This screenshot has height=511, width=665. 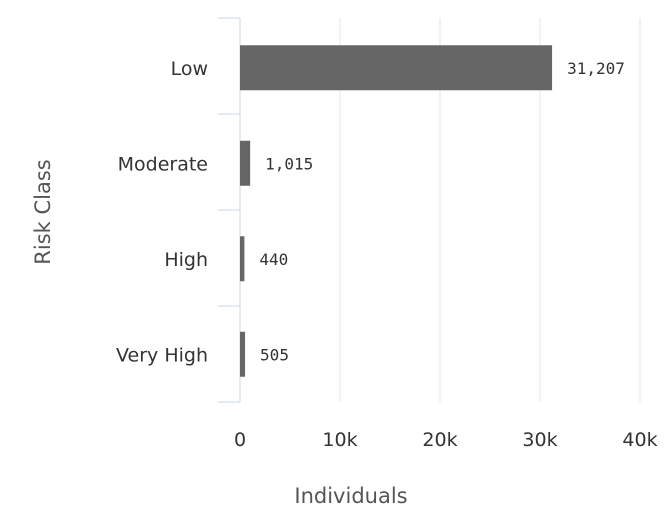 What do you see at coordinates (350, 496) in the screenshot?
I see `x-axis-title: Individuals` at bounding box center [350, 496].